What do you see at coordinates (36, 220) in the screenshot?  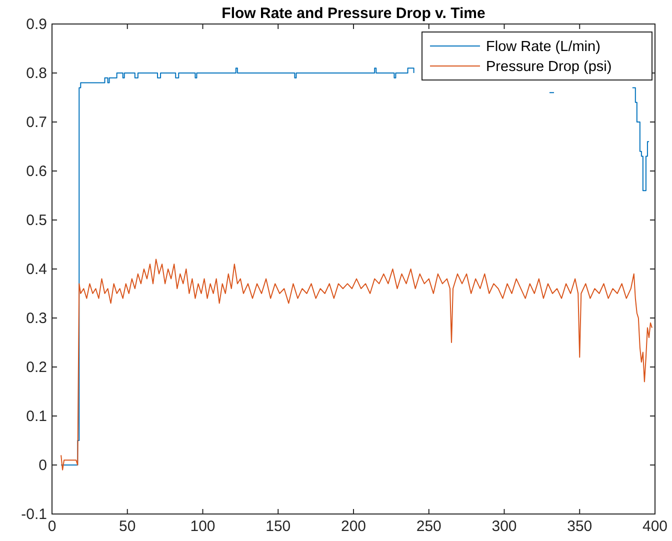 I see `y-tick-label: 0.5` at bounding box center [36, 220].